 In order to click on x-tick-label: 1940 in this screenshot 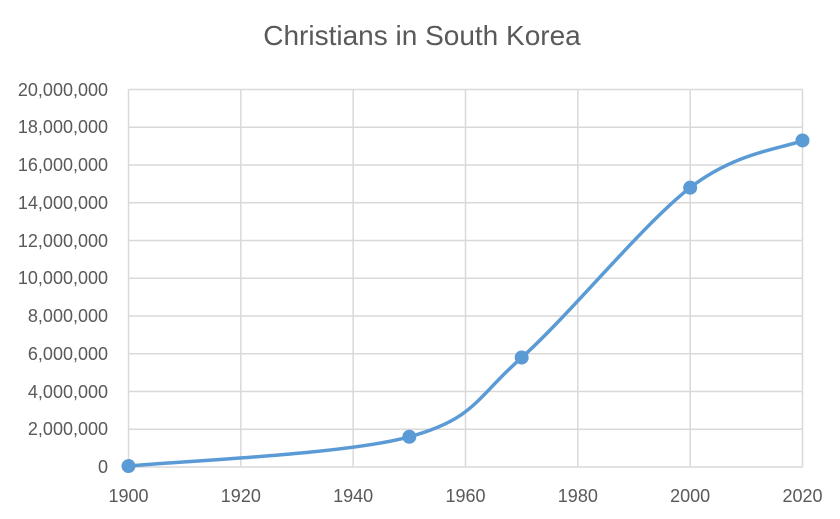, I will do `click(353, 496)`.